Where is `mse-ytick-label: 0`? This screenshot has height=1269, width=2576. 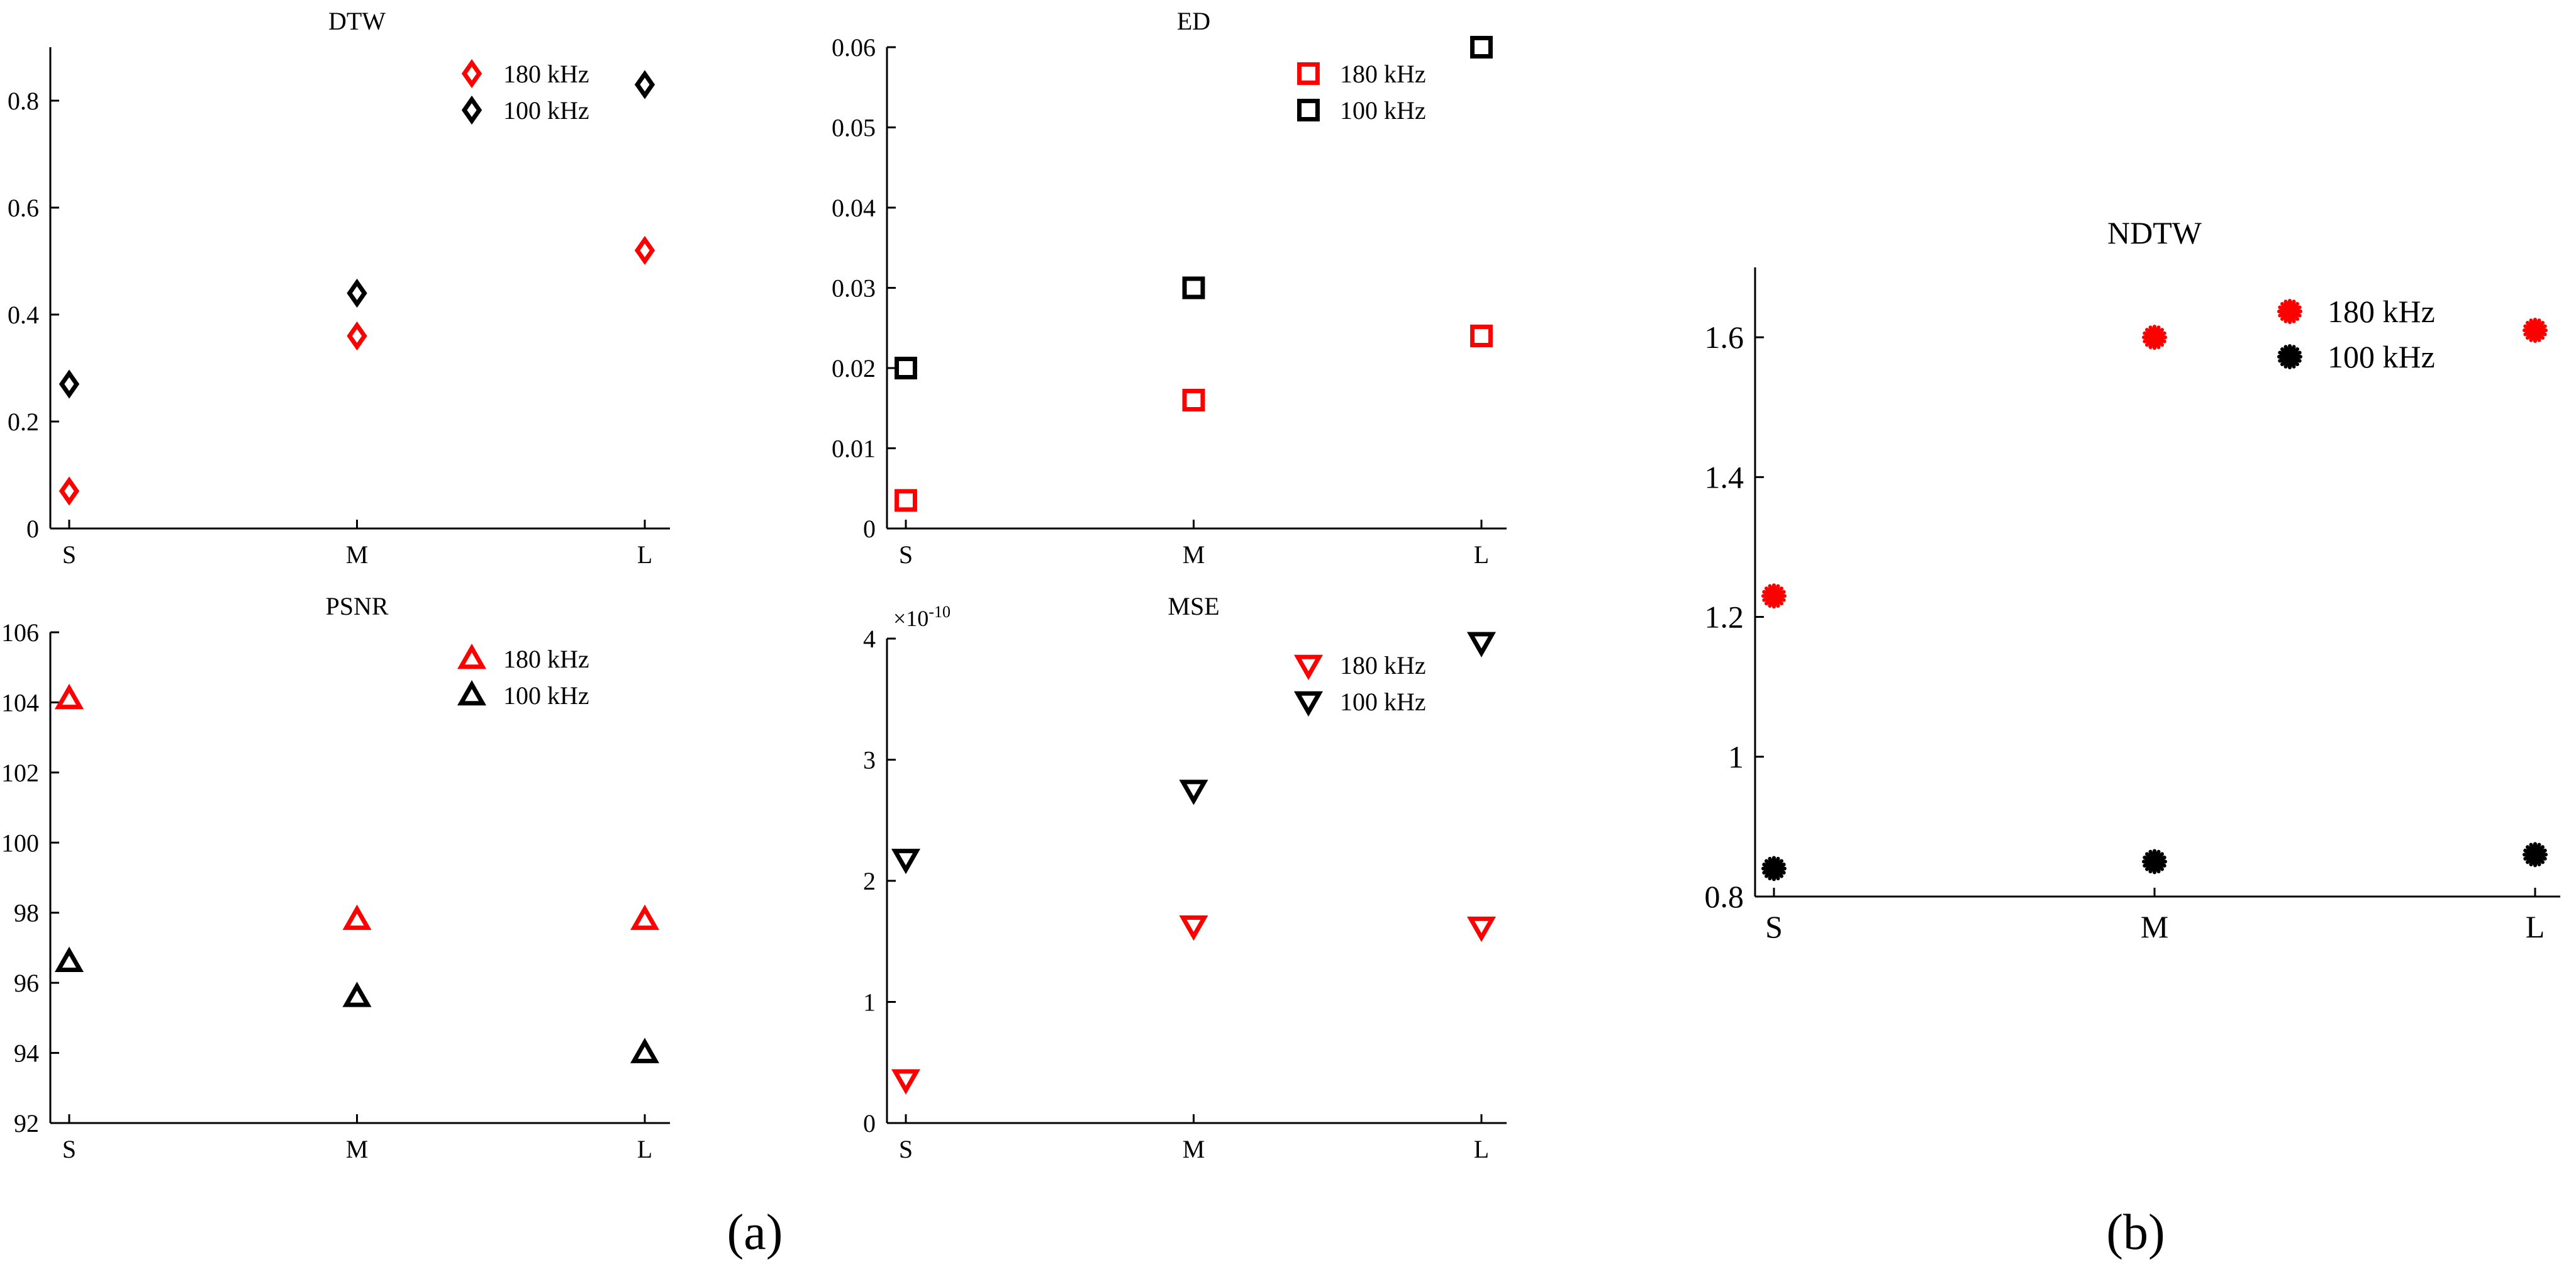
mse-ytick-label: 0 is located at coordinates (869, 1123).